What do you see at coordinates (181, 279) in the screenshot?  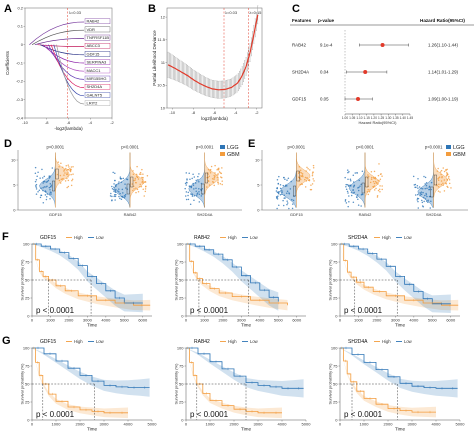 I see `y-tick-label: 50` at bounding box center [181, 279].